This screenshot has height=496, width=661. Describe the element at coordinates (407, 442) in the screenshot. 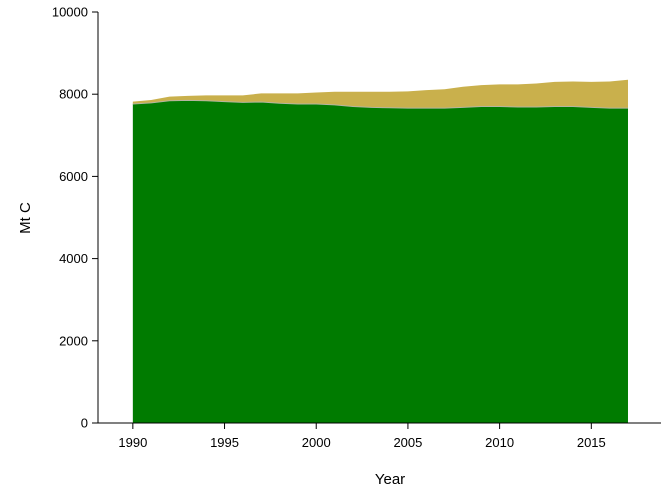

I see `x-tick-label-2005: 2005` at that location.